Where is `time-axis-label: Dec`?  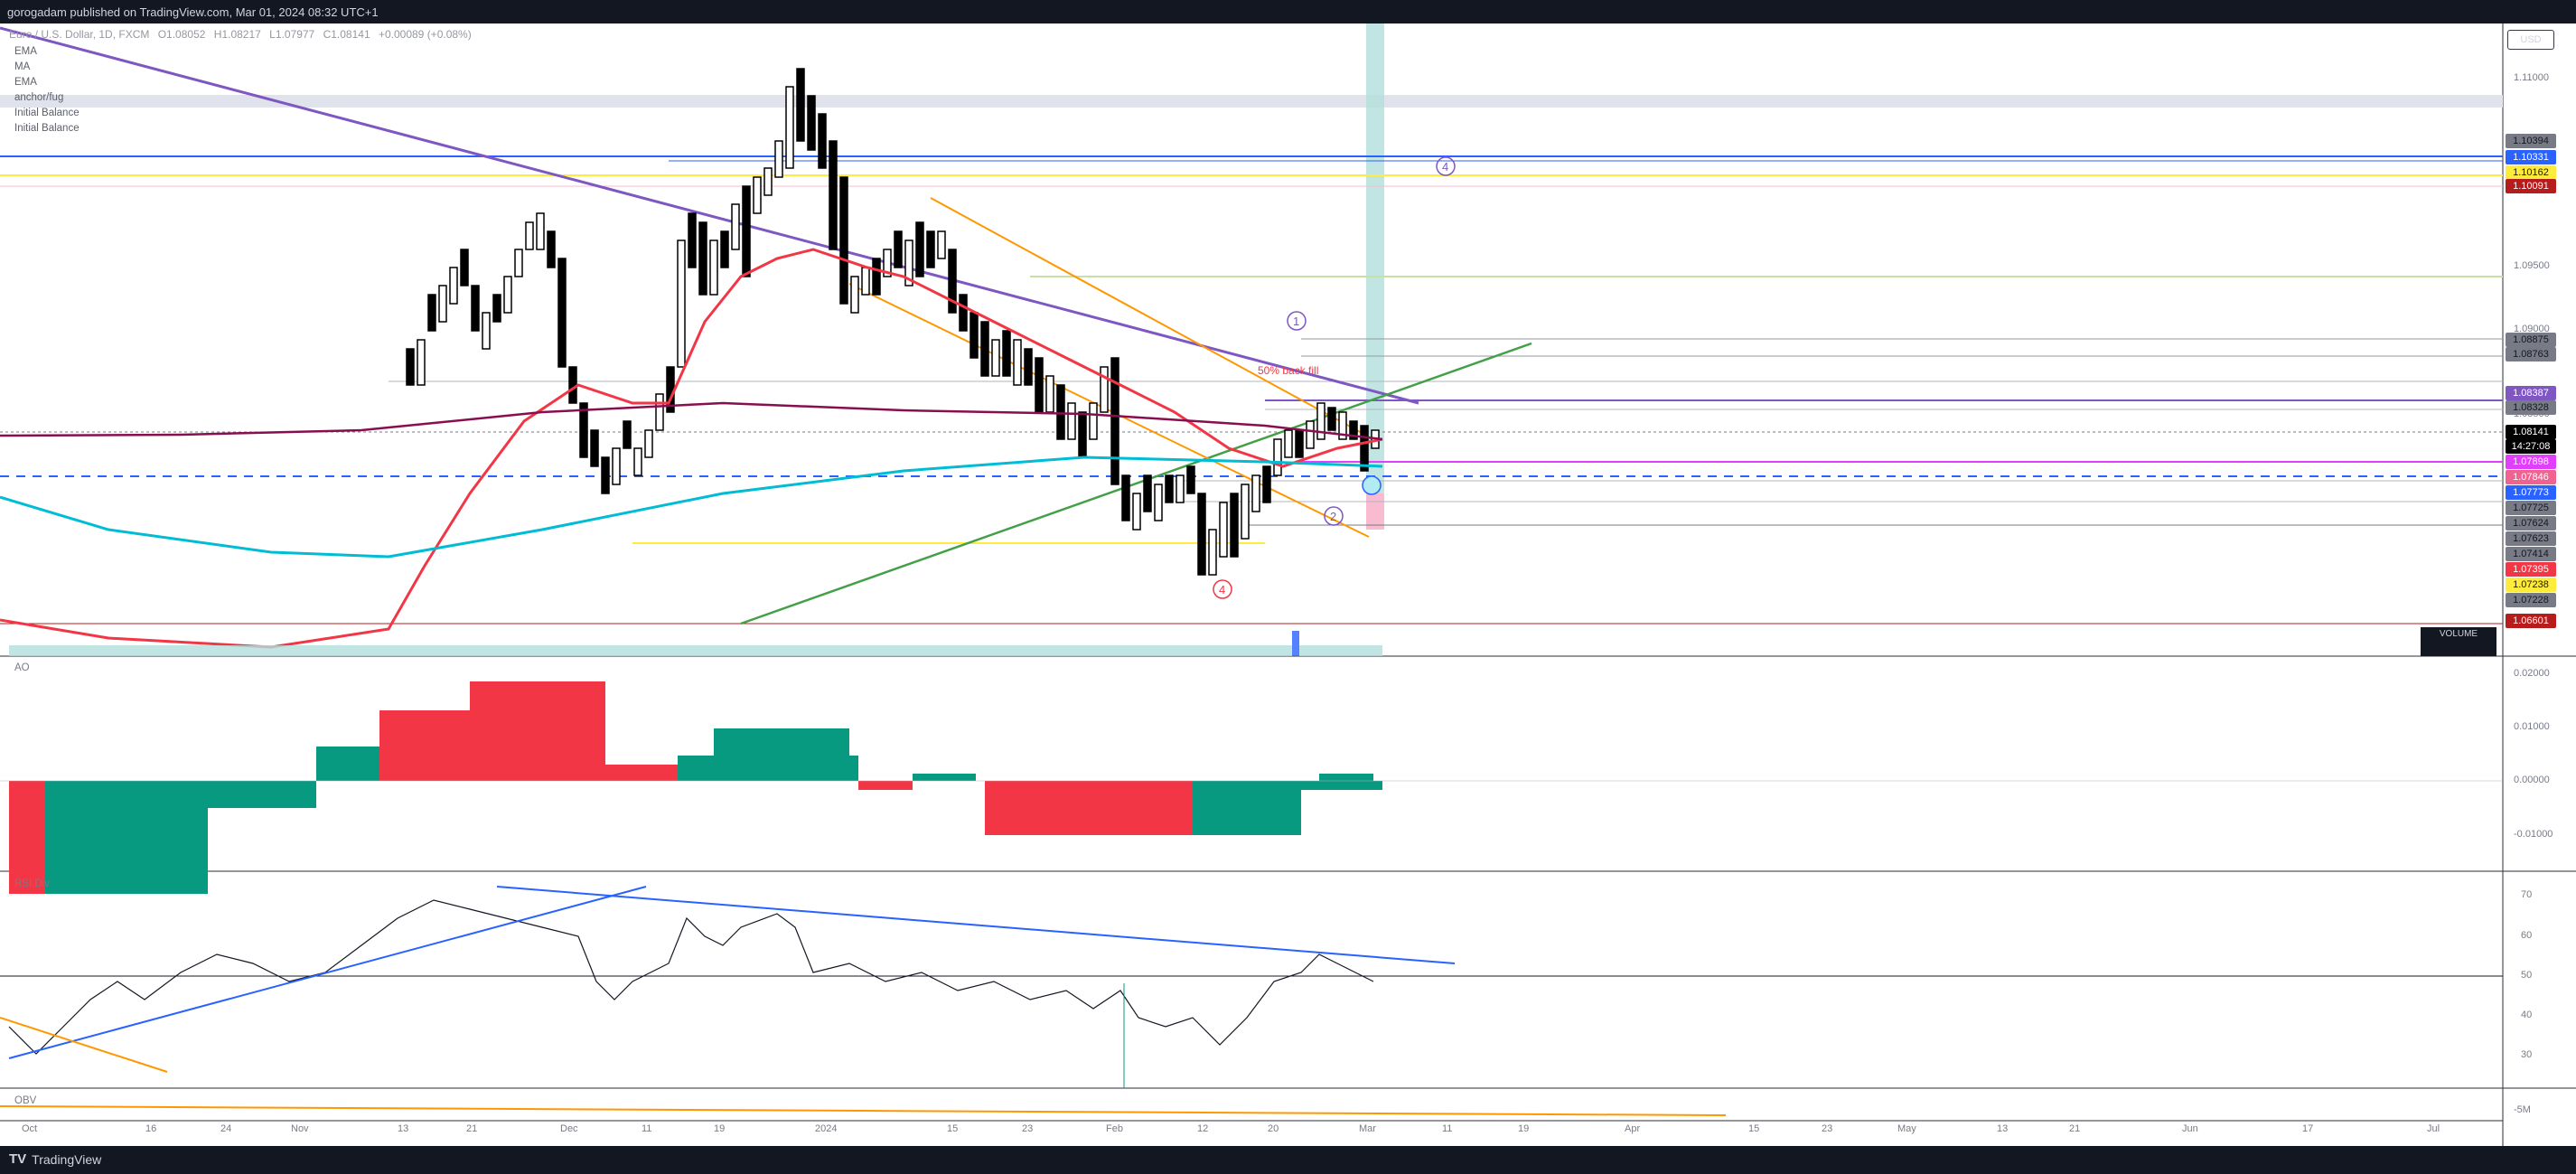 time-axis-label: Dec is located at coordinates (569, 1128).